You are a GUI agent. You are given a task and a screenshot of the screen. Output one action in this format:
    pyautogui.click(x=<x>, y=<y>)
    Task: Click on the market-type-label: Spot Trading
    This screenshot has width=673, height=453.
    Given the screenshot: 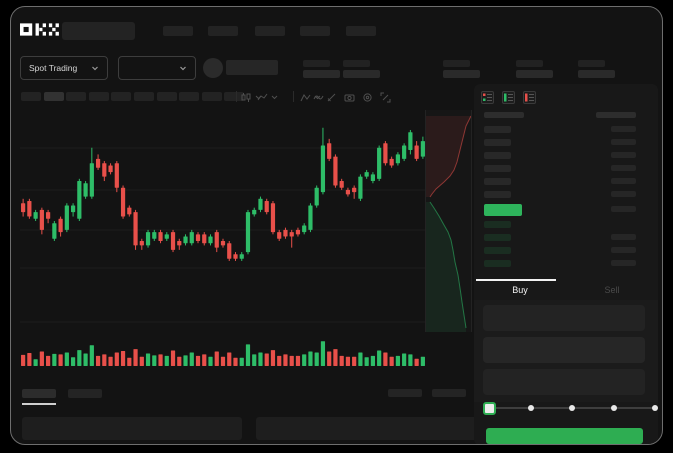 What is the action you would take?
    pyautogui.click(x=53, y=68)
    